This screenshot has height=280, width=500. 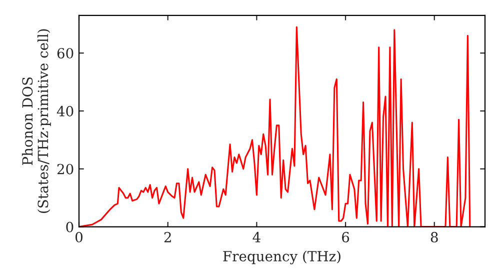 I want to click on y-axis-title: Phonon DOS (States/THz·primitive cell), so click(x=36, y=121).